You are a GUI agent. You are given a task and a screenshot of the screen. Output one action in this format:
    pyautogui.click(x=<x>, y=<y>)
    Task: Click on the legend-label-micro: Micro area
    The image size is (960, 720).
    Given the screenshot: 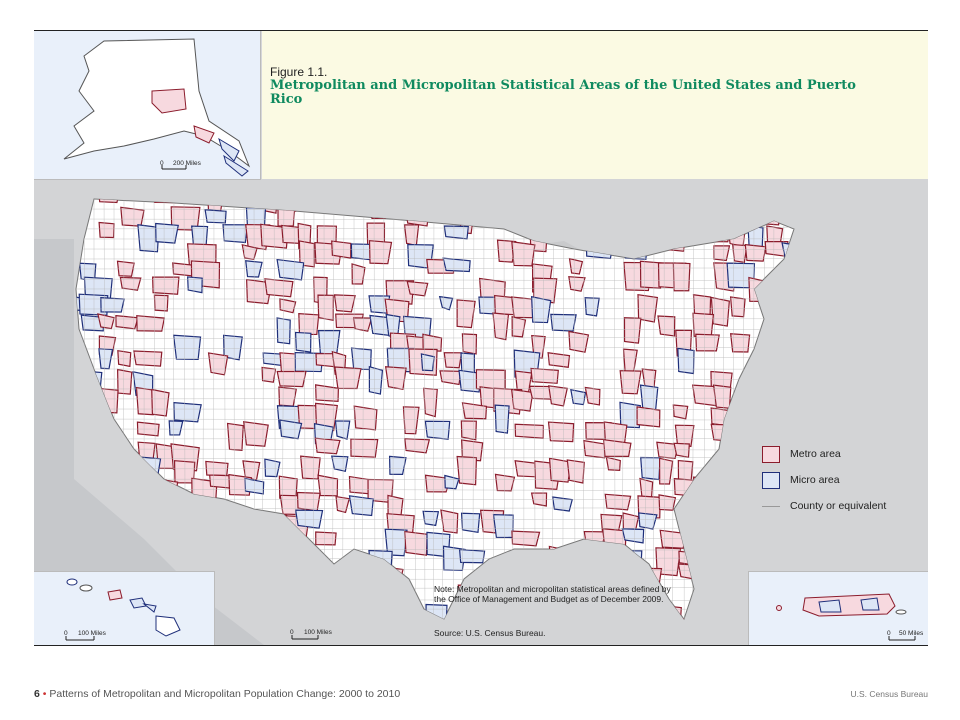 What is the action you would take?
    pyautogui.click(x=815, y=480)
    